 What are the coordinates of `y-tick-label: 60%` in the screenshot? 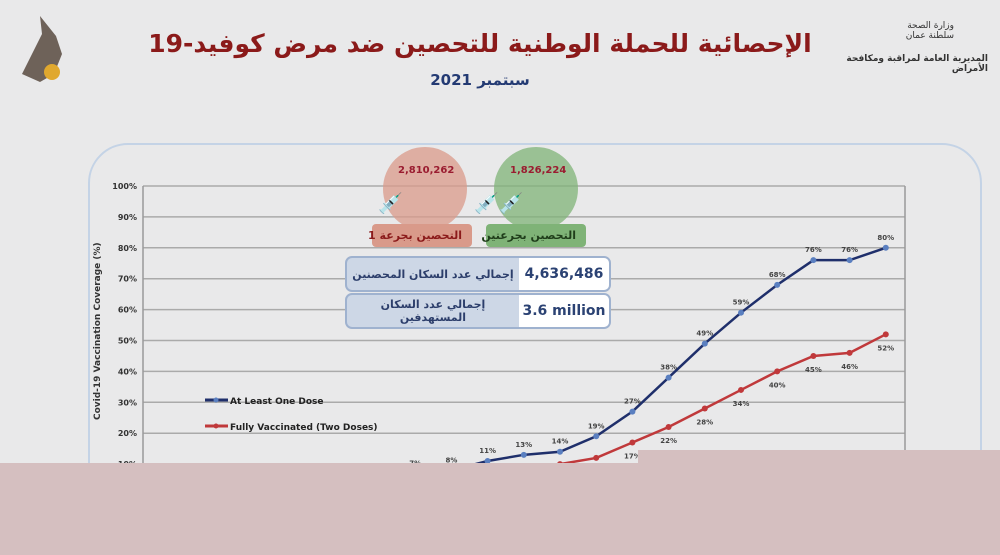 It's located at (127, 310).